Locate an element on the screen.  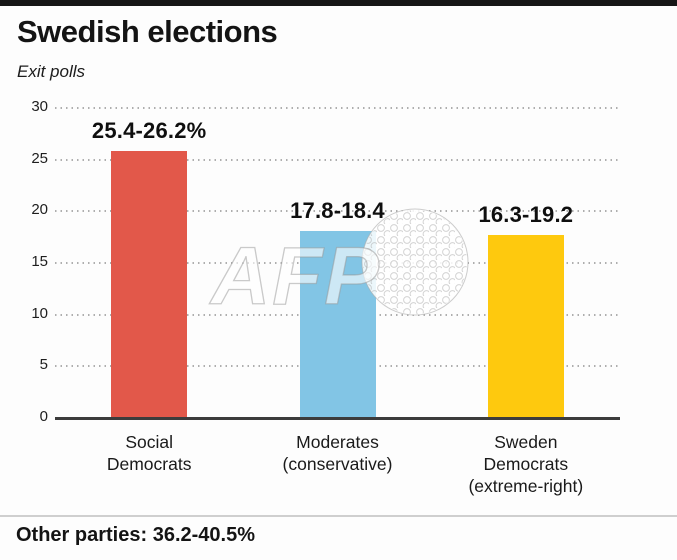
category-label-line: Social is located at coordinates (149, 442).